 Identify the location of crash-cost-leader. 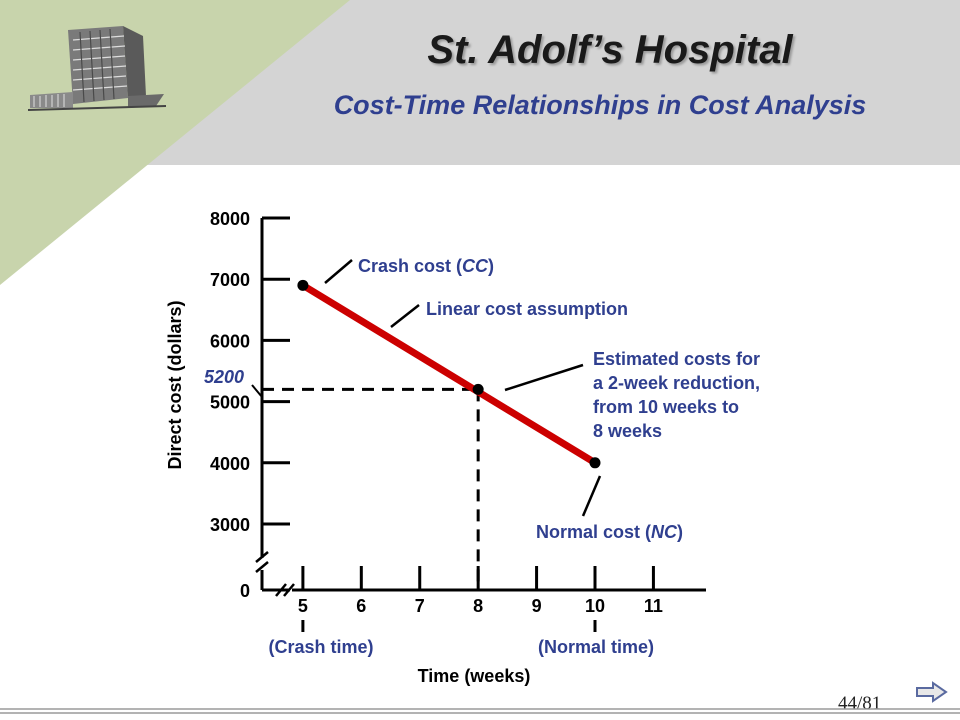
(338, 271).